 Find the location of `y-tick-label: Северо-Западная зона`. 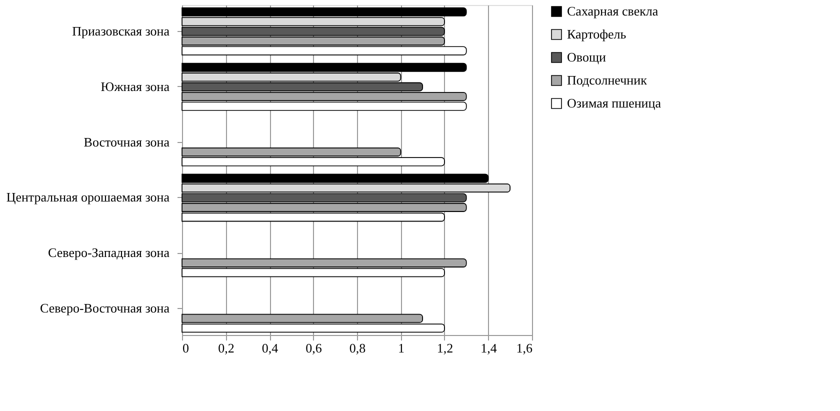

y-tick-label: Северо-Западная зона is located at coordinates (109, 252).